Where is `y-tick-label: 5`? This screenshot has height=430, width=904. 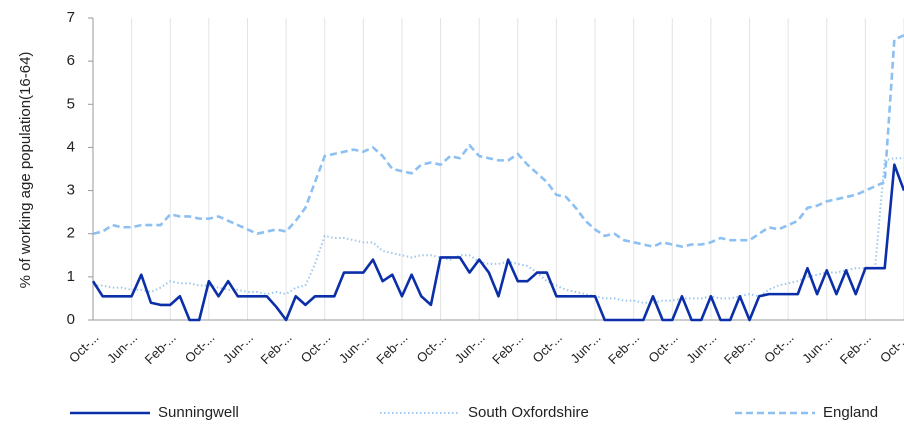 y-tick-label: 5 is located at coordinates (71, 103).